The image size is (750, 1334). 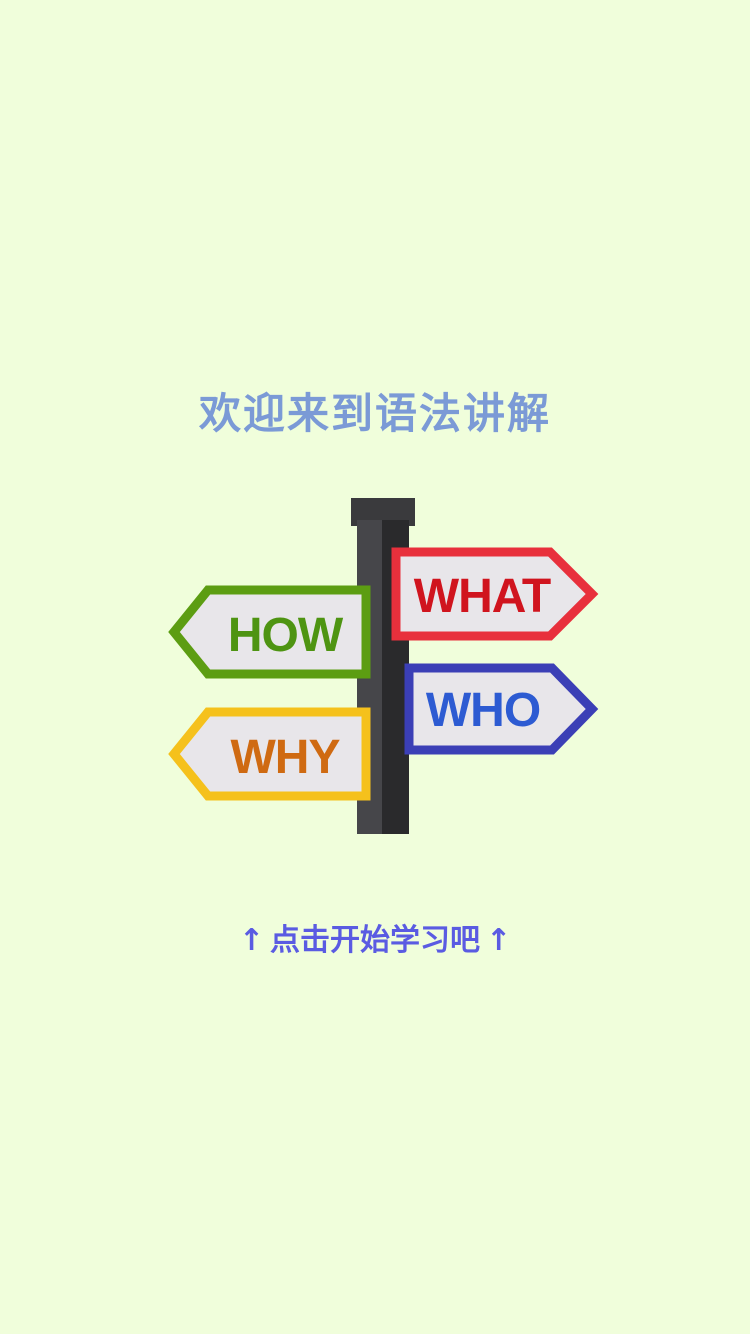 I want to click on sign-why-label: WHY, so click(x=286, y=757).